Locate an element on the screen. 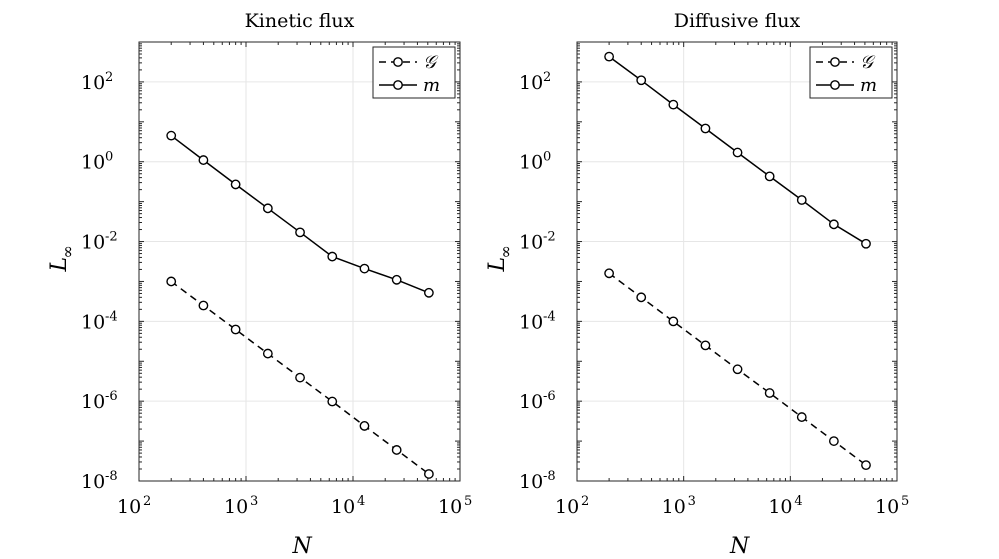 Image resolution: width=999 pixels, height=559 pixels. series-m is located at coordinates (737, 150).